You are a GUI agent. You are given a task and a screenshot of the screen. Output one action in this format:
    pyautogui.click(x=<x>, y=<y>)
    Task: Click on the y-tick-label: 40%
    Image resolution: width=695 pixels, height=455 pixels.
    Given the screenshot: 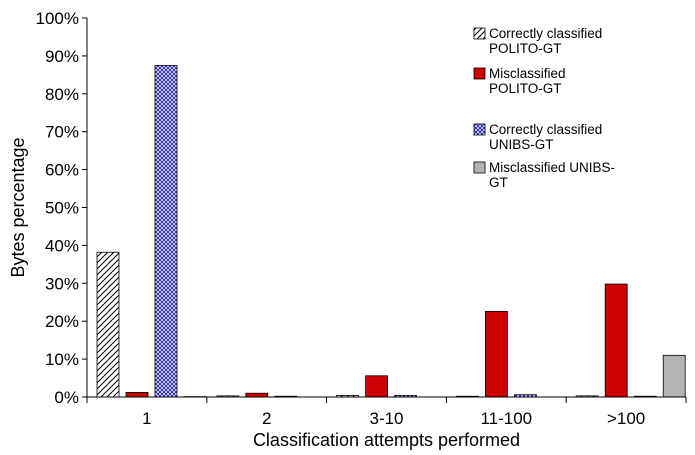 What is the action you would take?
    pyautogui.click(x=62, y=245)
    